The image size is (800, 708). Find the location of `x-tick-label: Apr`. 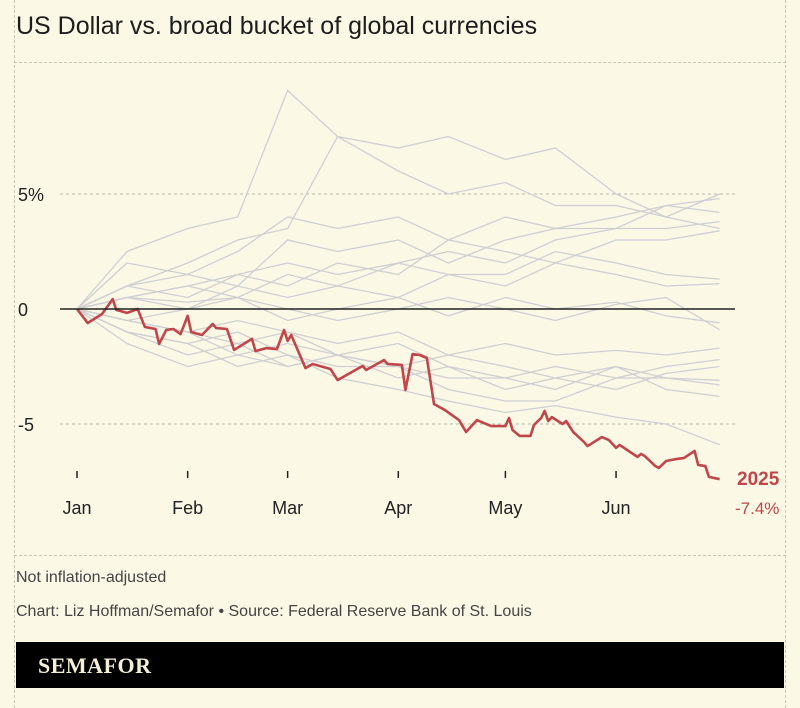

x-tick-label: Apr is located at coordinates (398, 508).